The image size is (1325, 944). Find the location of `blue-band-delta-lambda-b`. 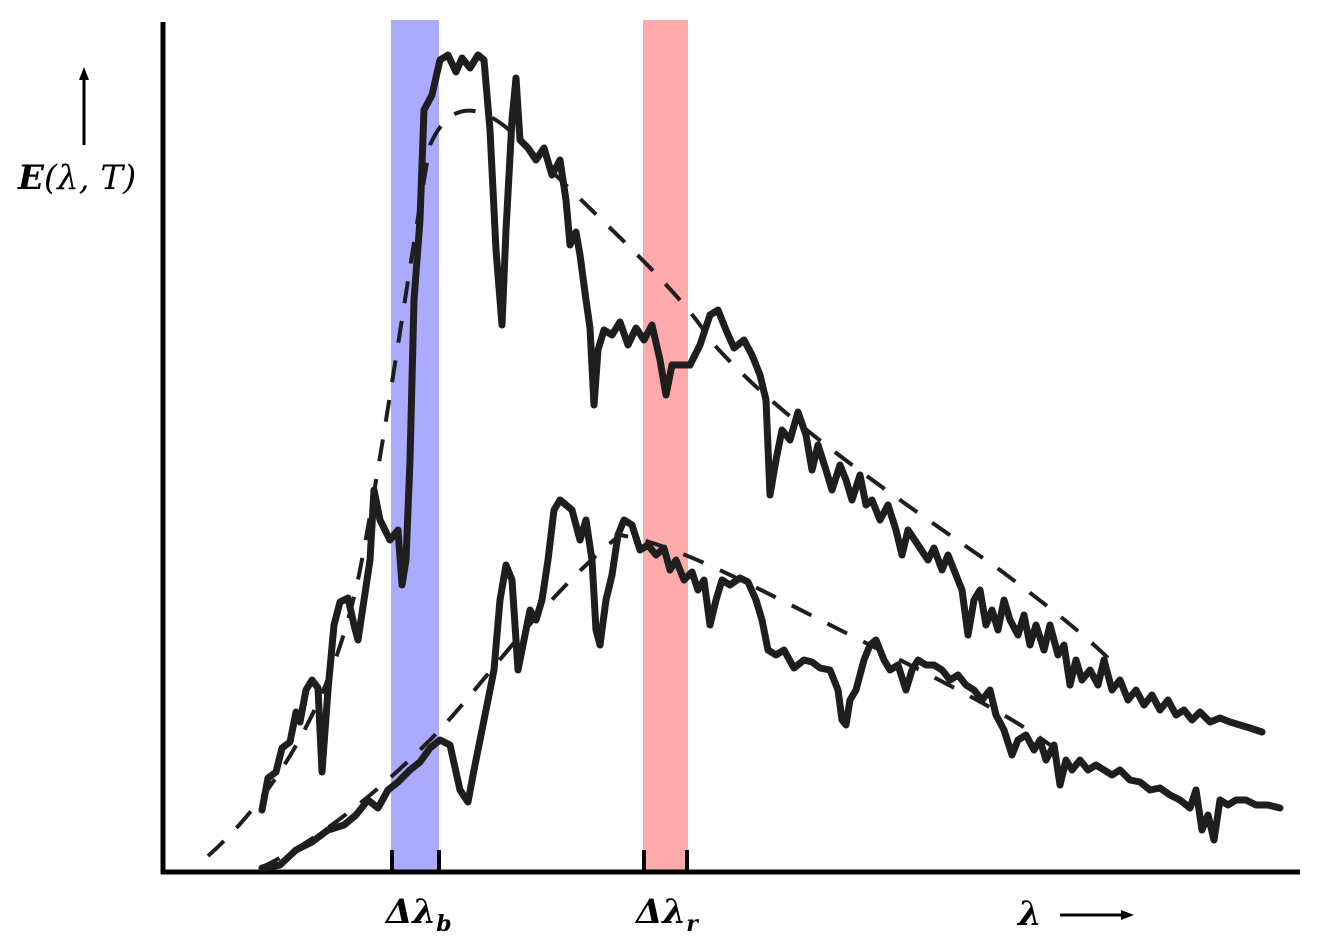

blue-band-delta-lambda-b is located at coordinates (415, 446).